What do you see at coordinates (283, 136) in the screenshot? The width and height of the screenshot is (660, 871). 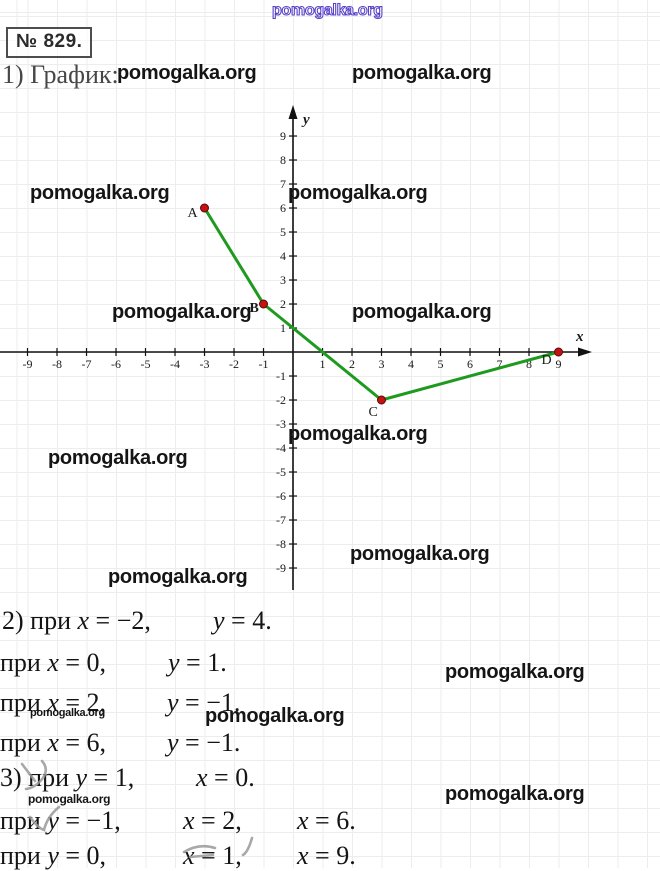 I see `y-tick-label: 9` at bounding box center [283, 136].